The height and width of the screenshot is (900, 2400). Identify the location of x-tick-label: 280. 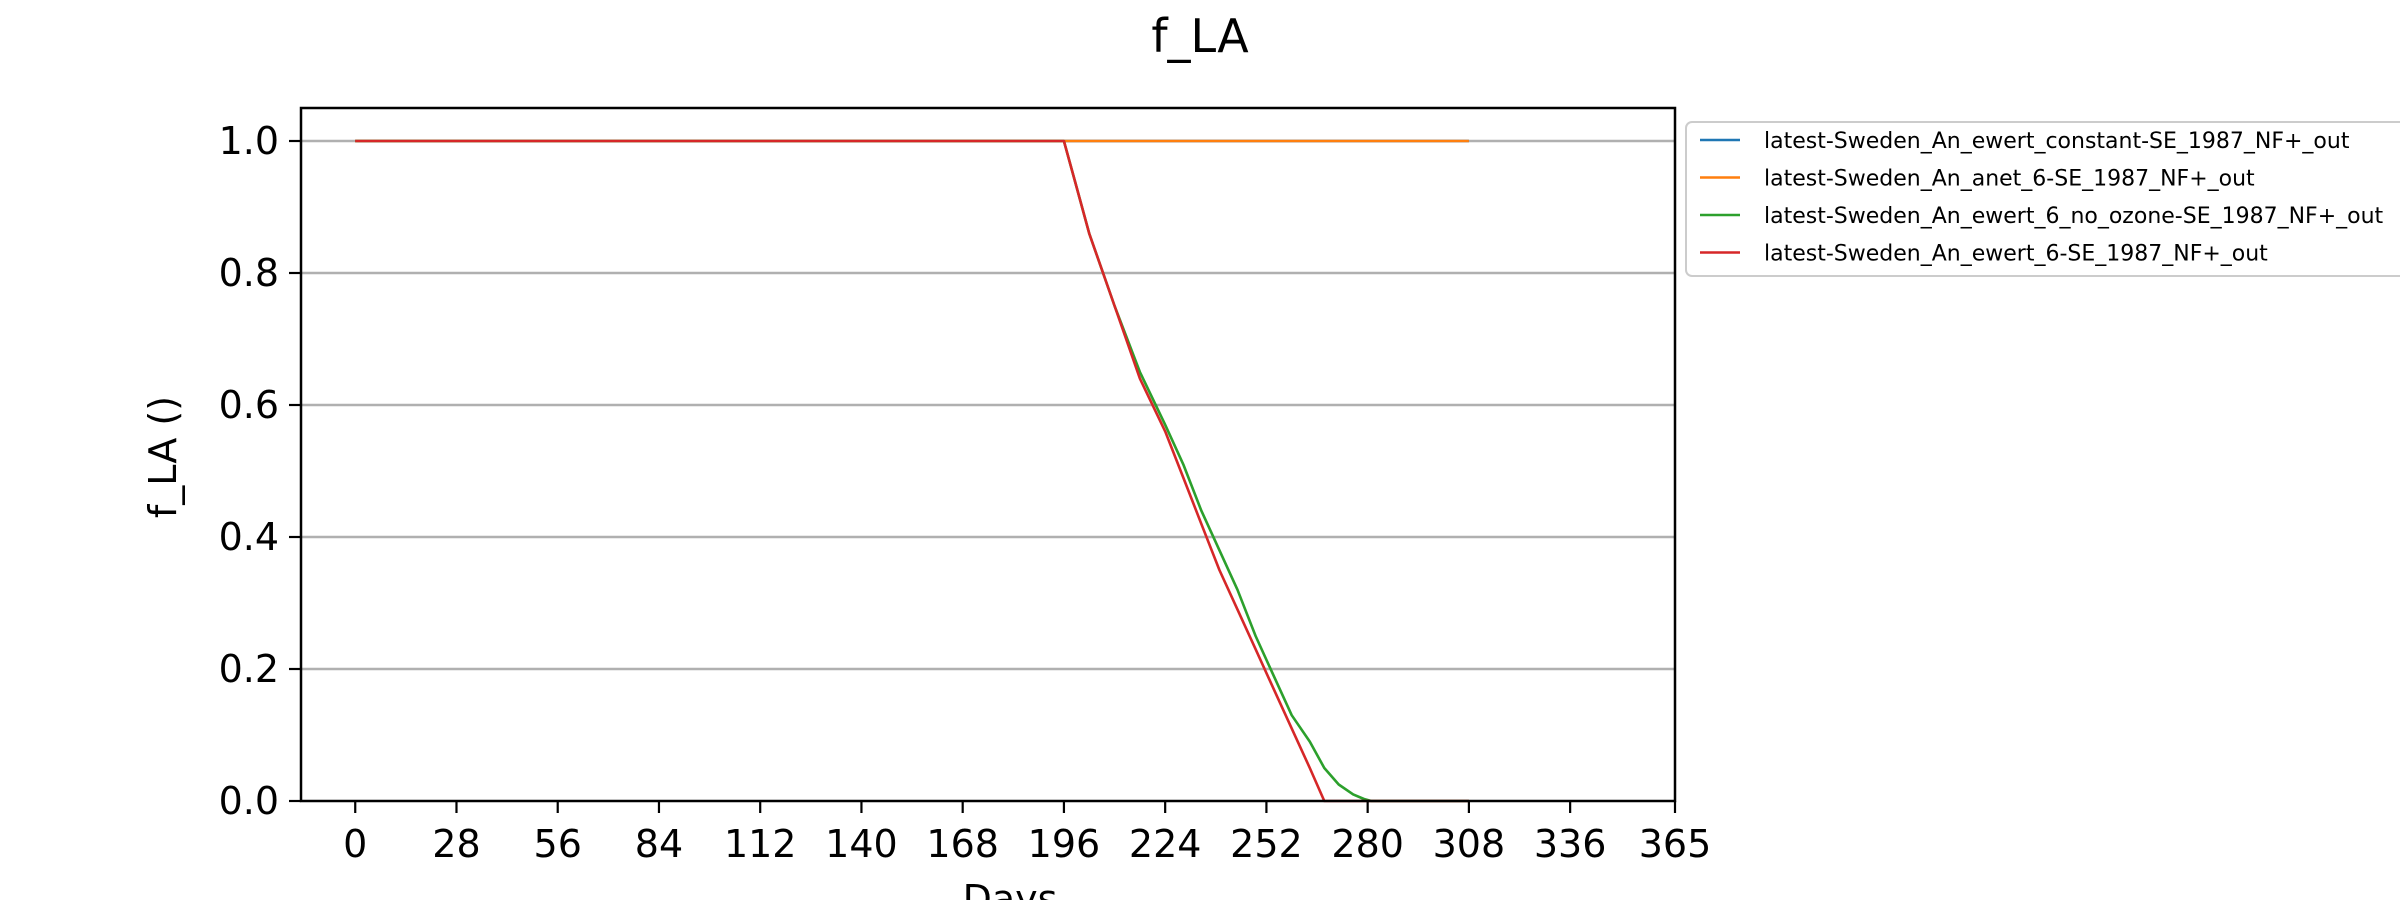
(1367, 844).